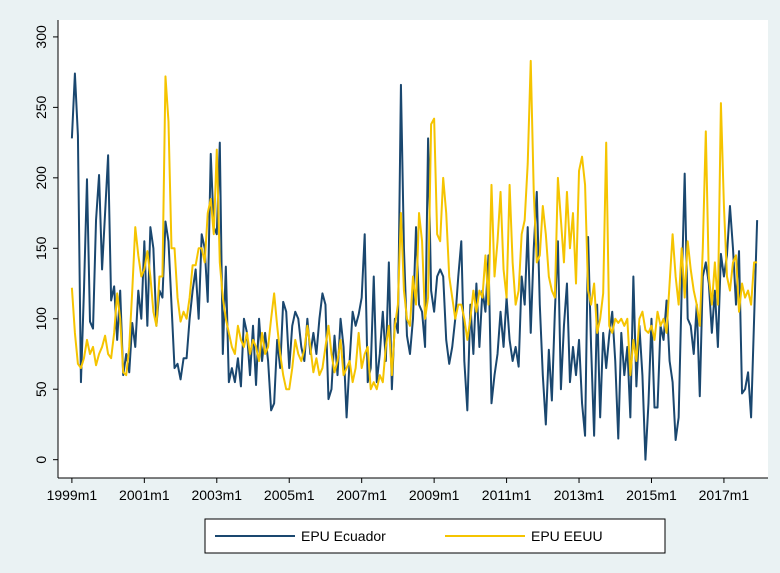 The height and width of the screenshot is (573, 780). I want to click on x-tick-label: 2003m1, so click(216, 495).